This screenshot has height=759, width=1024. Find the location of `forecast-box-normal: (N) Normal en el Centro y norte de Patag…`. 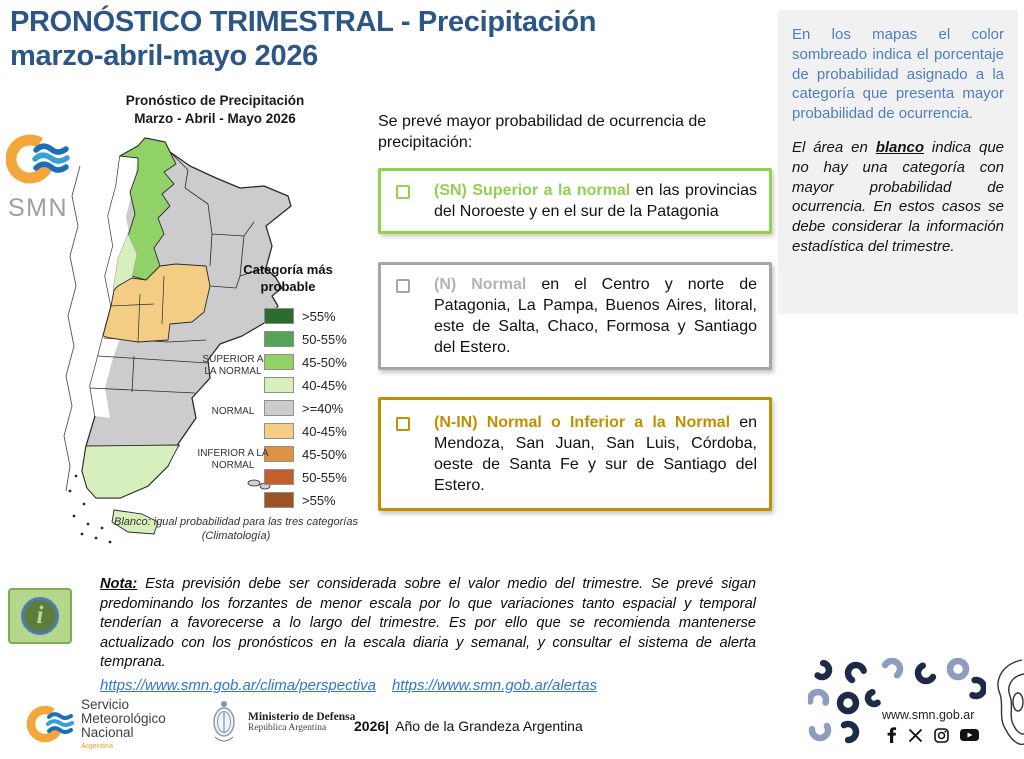

forecast-box-normal: (N) Normal en el Centro y norte de Patag… is located at coordinates (575, 316).